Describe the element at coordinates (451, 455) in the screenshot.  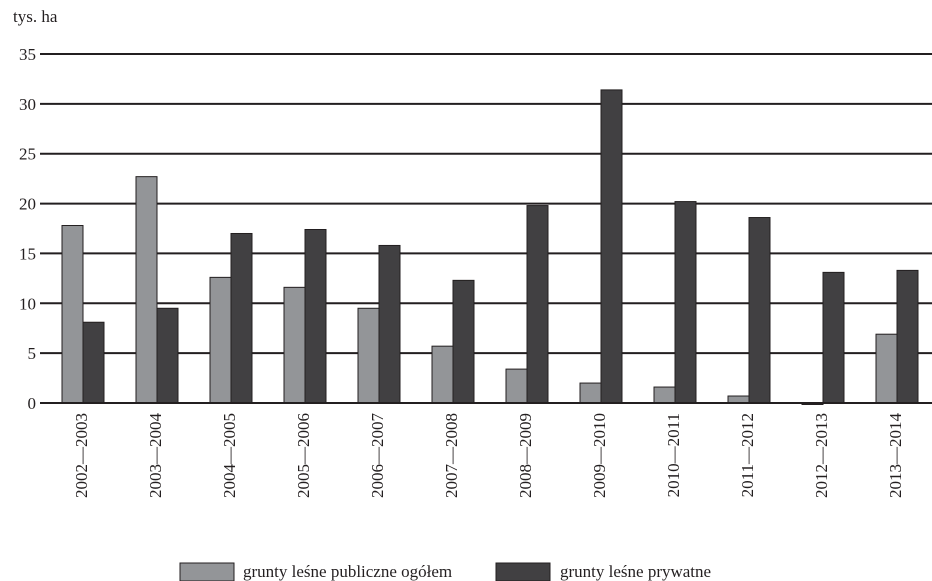
I see `x-tick-label: 2007—2008` at that location.